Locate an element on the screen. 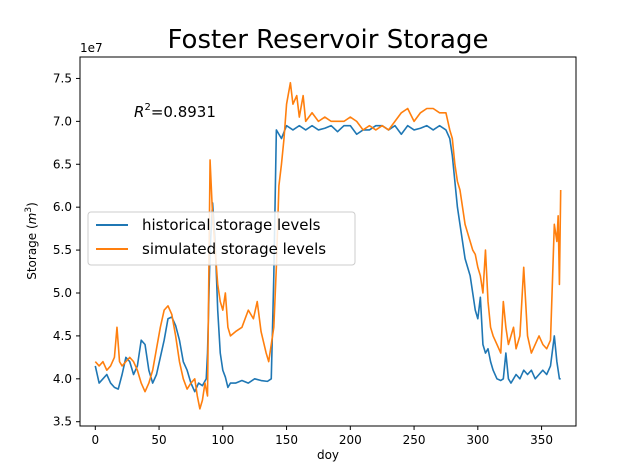  y-tick-label: 3.5 is located at coordinates (62, 422).